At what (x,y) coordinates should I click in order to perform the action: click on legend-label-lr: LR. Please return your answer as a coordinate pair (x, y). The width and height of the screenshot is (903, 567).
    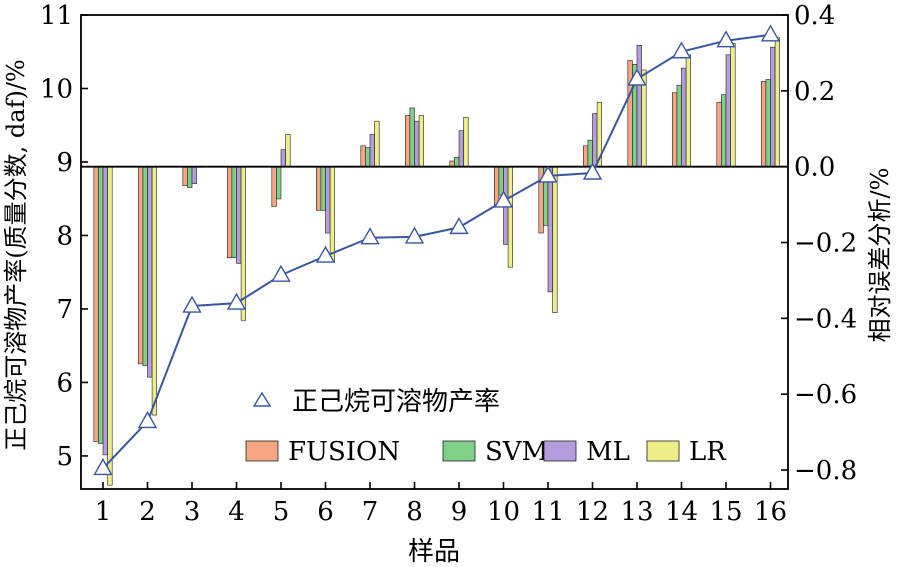
    Looking at the image, I should click on (708, 452).